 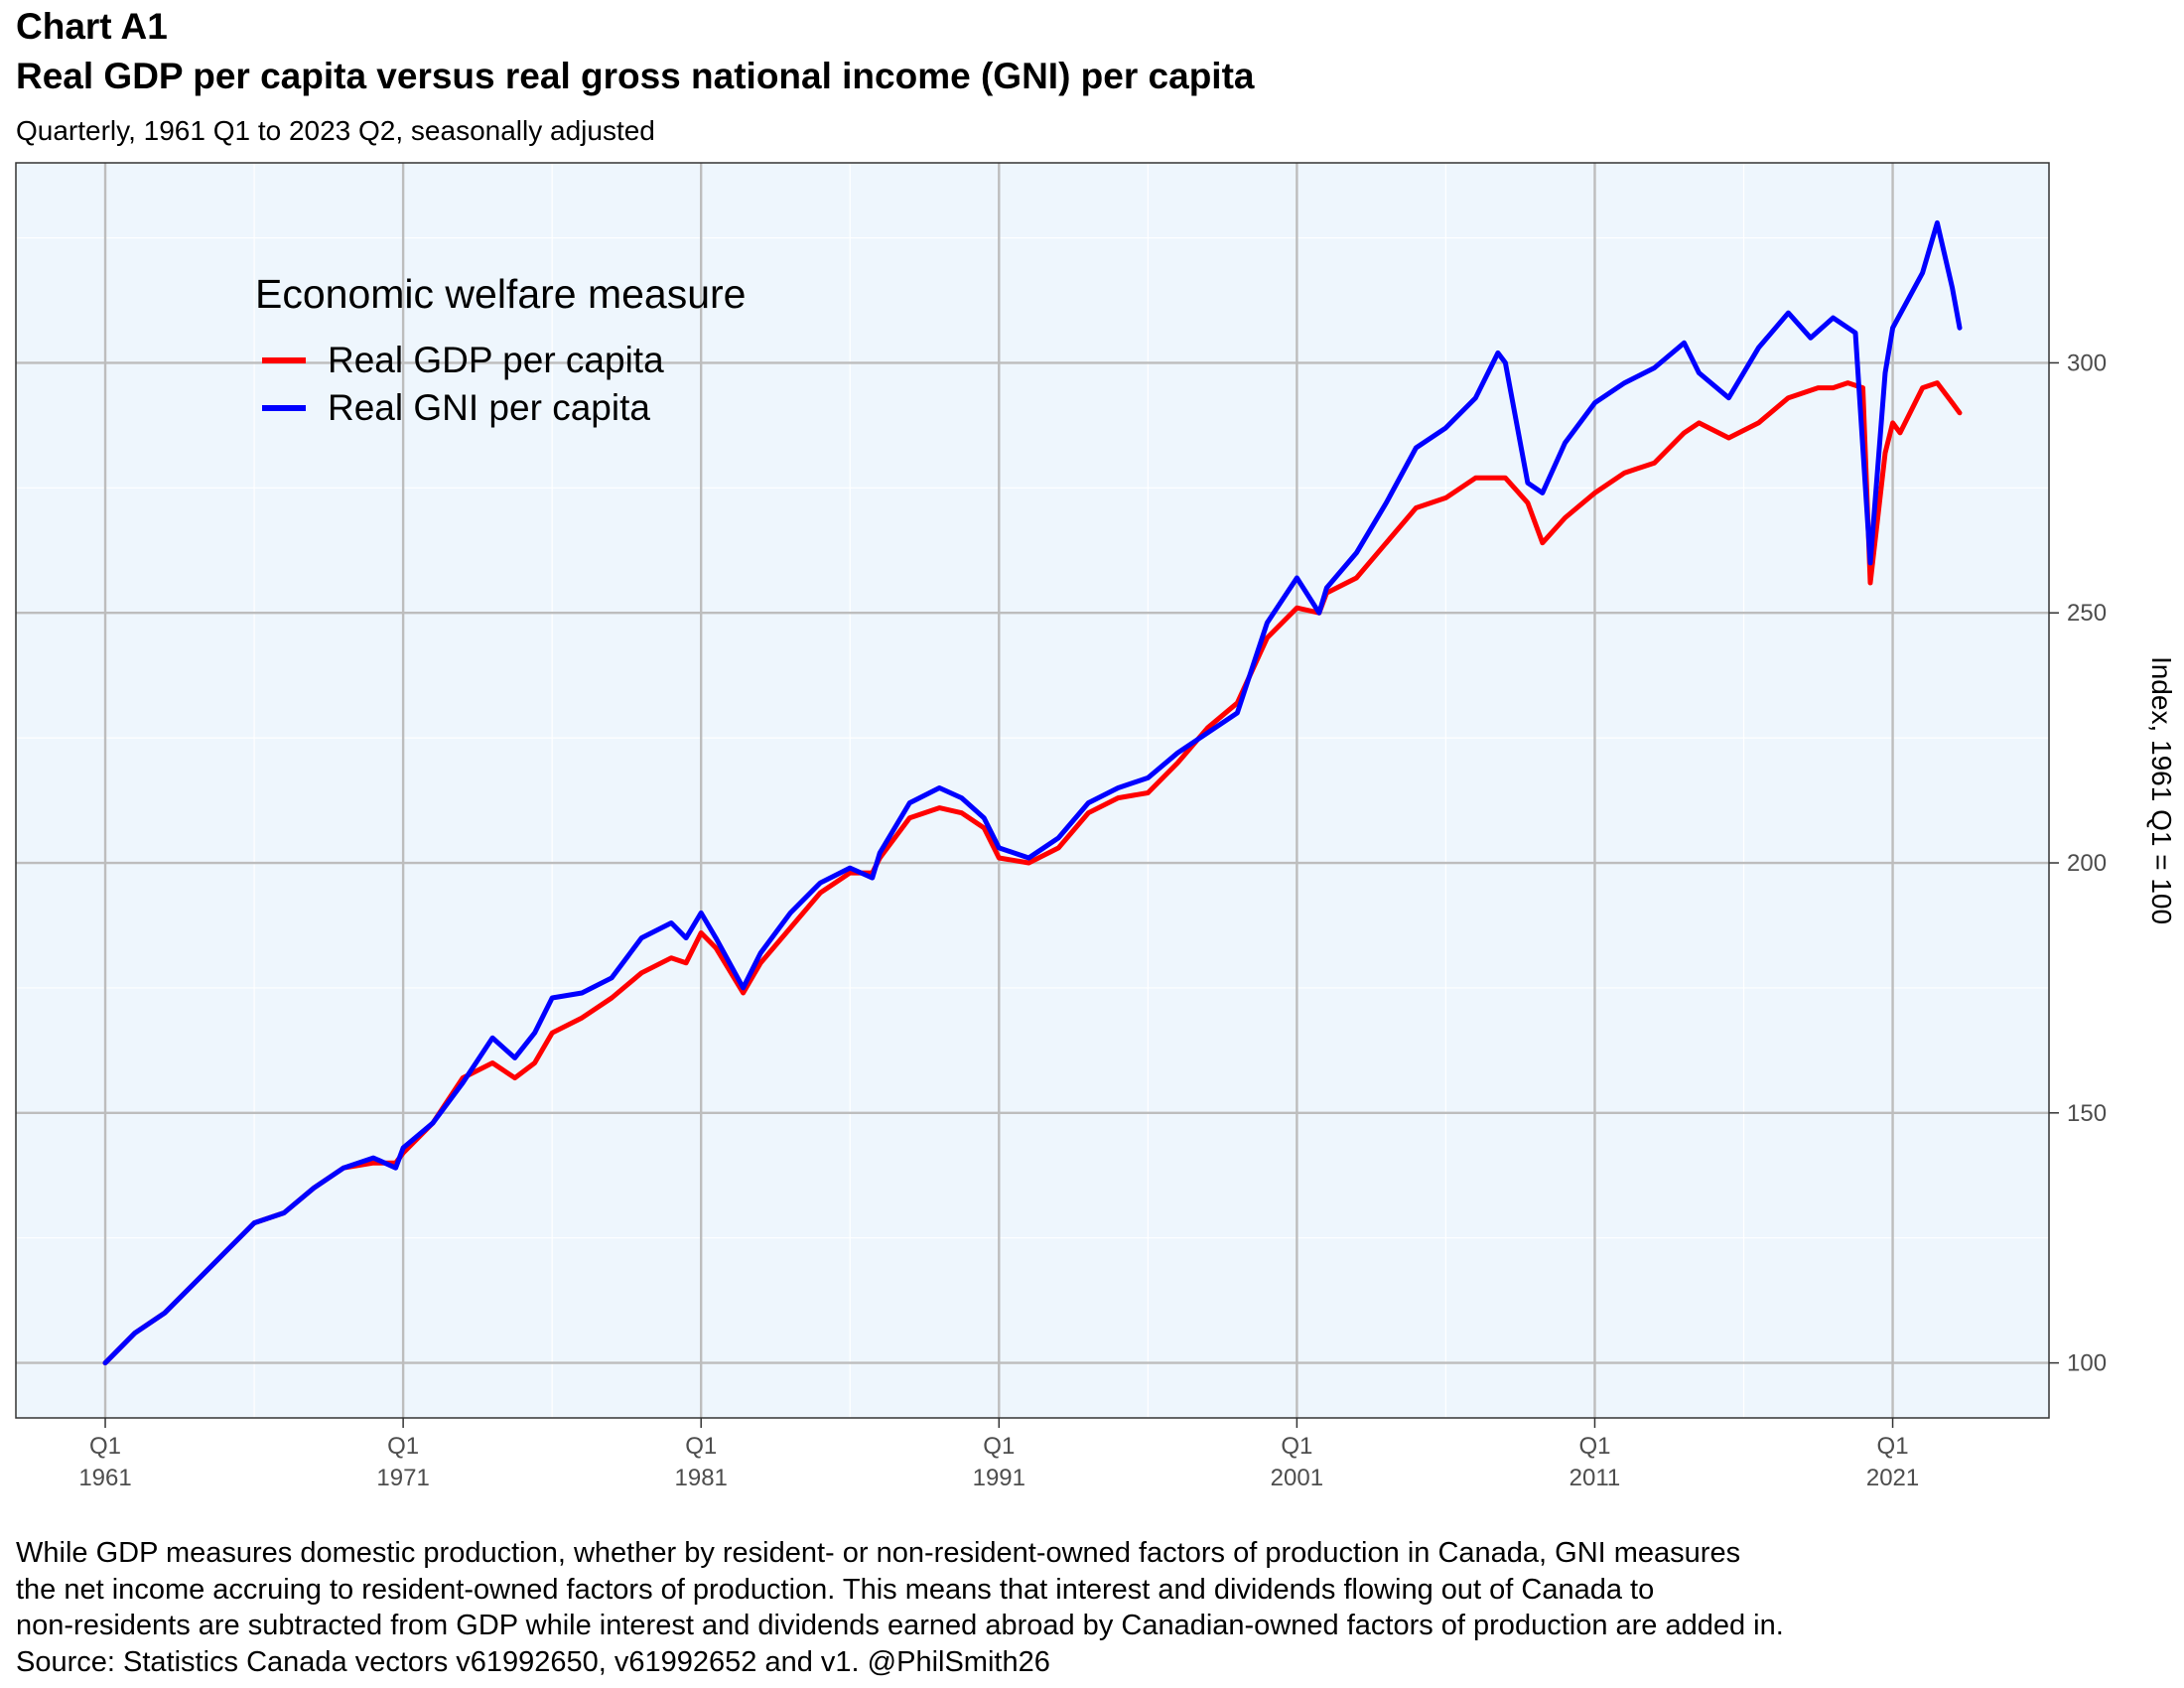 I want to click on x-tick-label-year: 1961, so click(x=104, y=1478).